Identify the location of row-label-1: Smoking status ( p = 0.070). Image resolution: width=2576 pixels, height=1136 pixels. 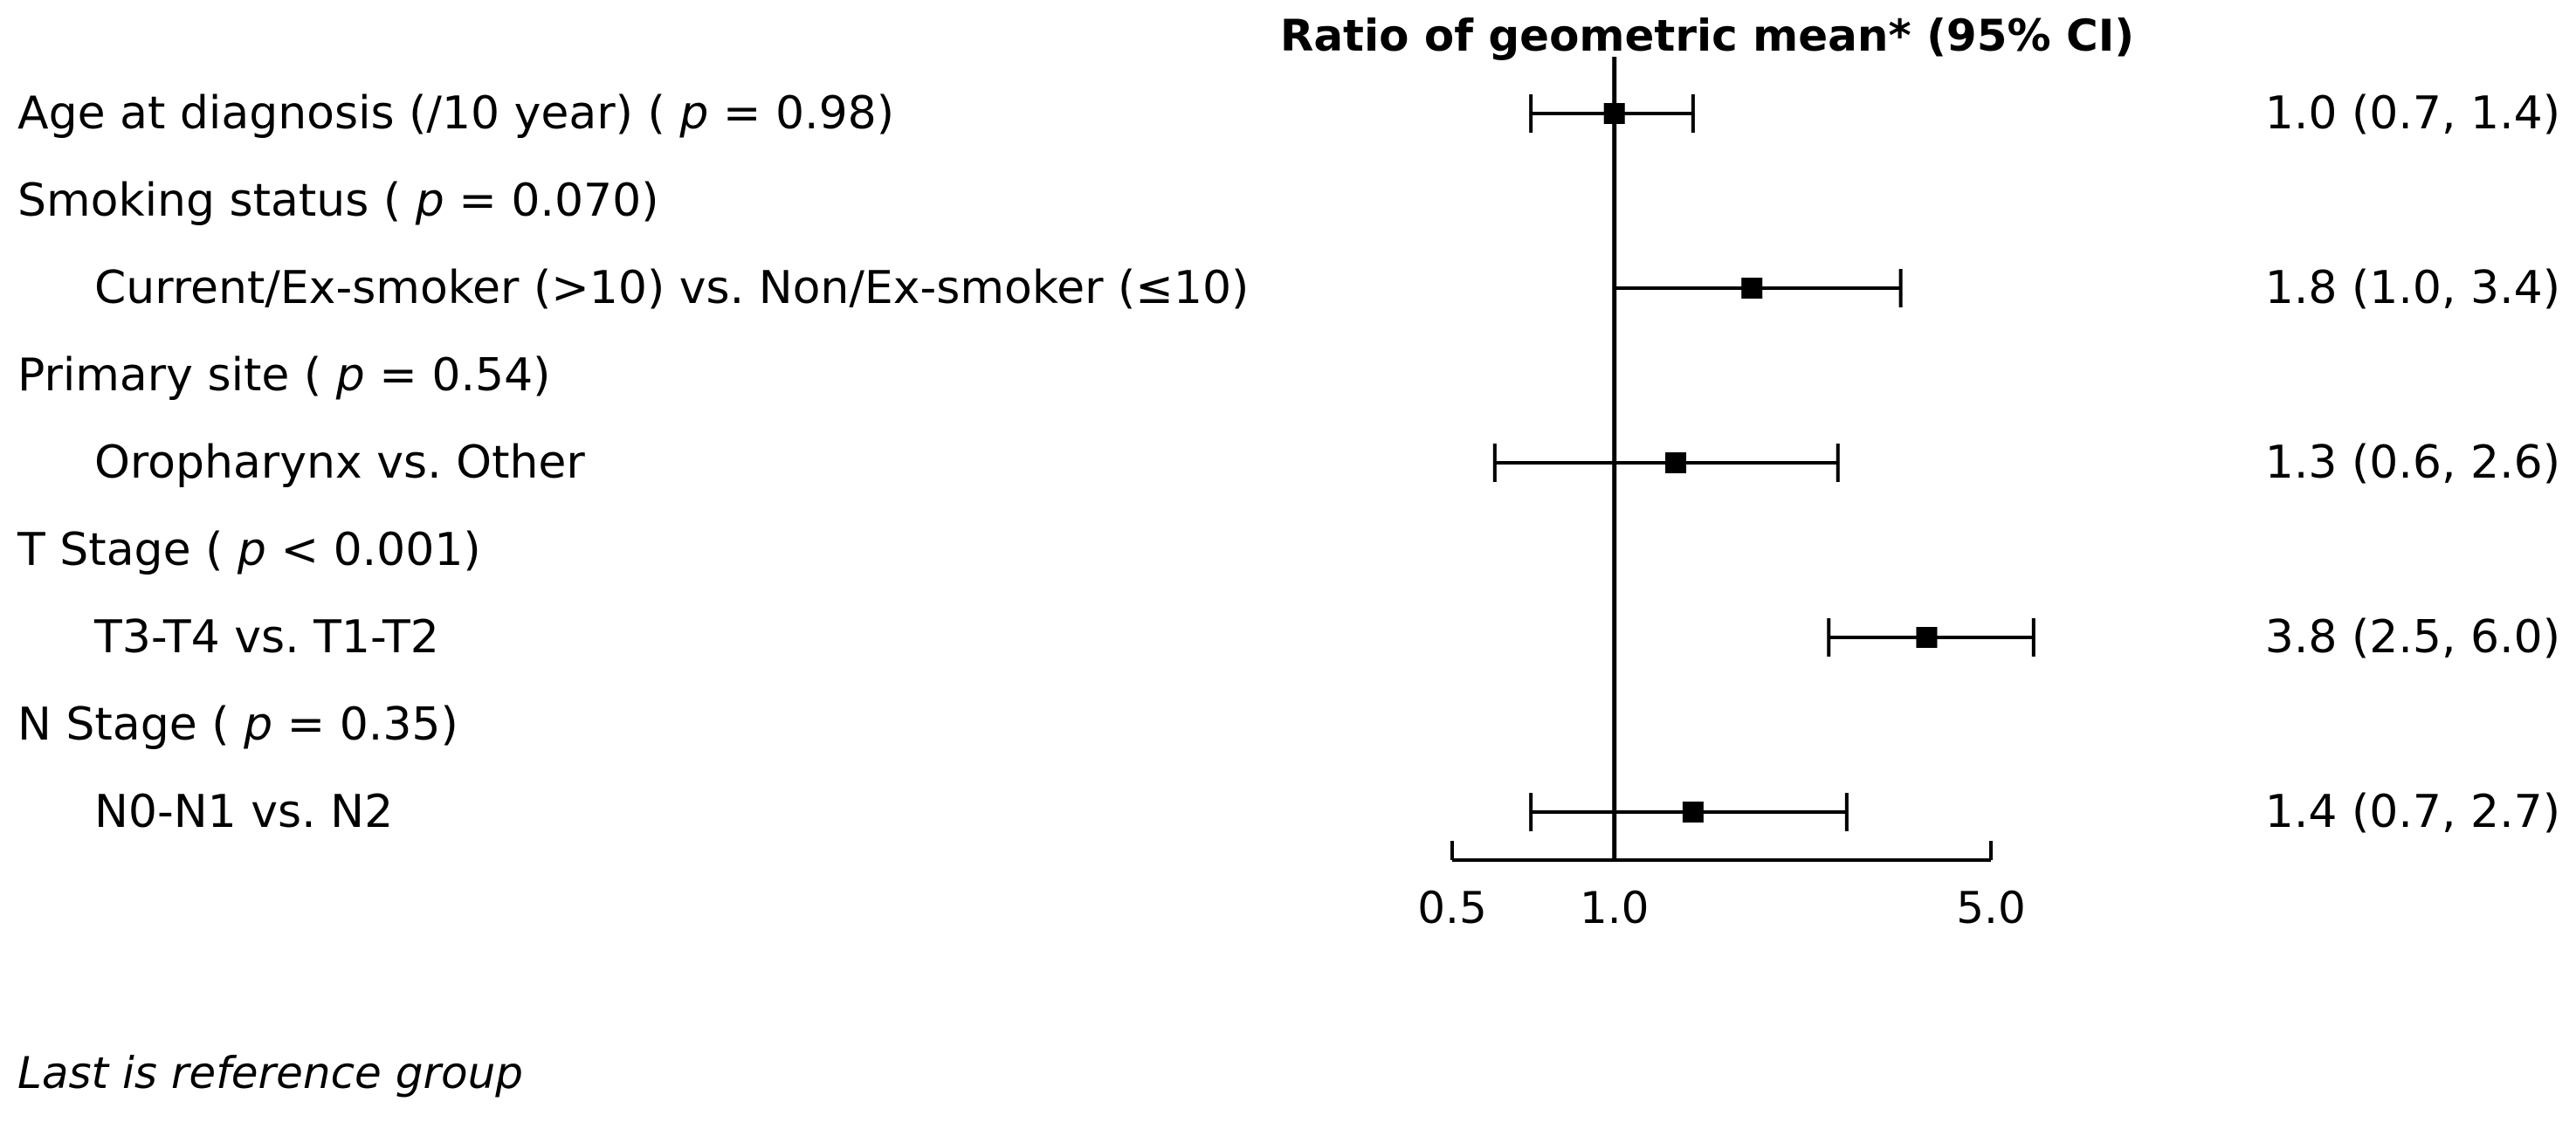
(337, 200).